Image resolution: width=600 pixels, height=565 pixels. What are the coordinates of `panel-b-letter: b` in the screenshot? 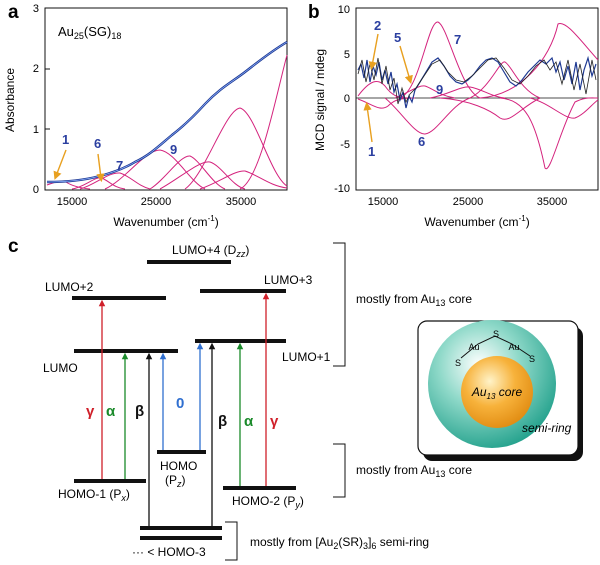 It's located at (314, 12).